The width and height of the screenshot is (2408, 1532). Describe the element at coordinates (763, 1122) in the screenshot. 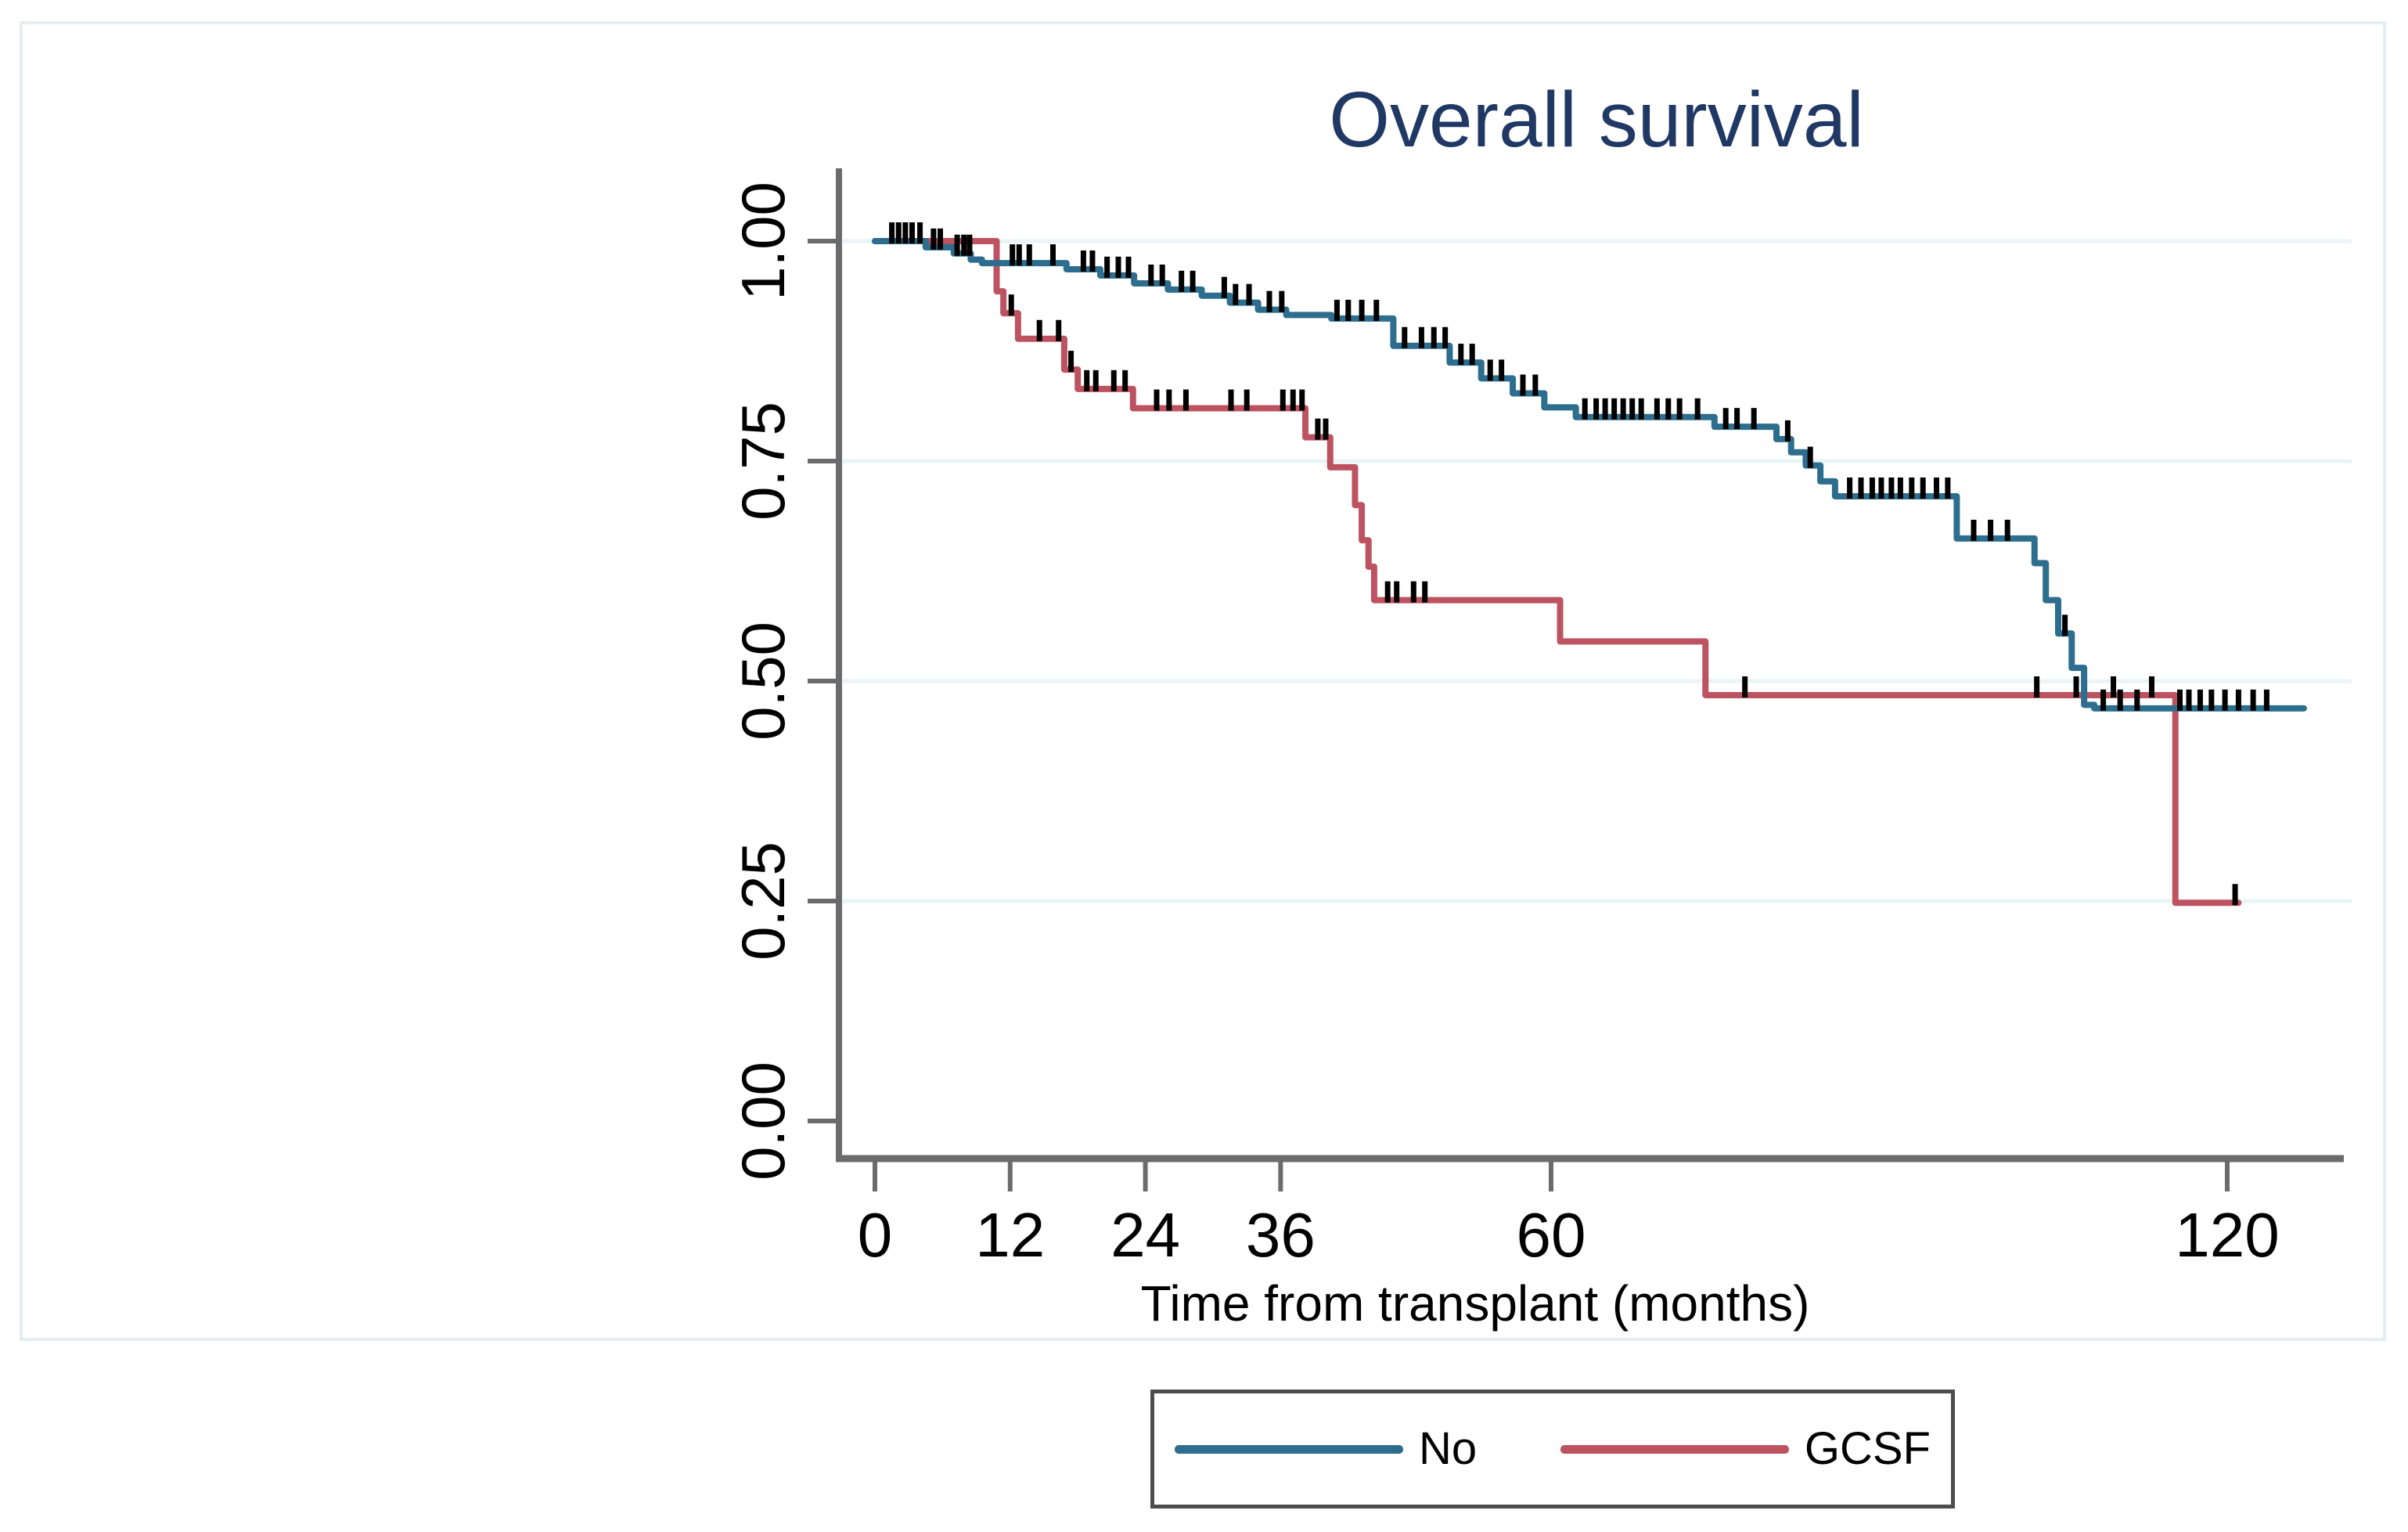

I see `y-tick-label-0.00: 0.00` at that location.